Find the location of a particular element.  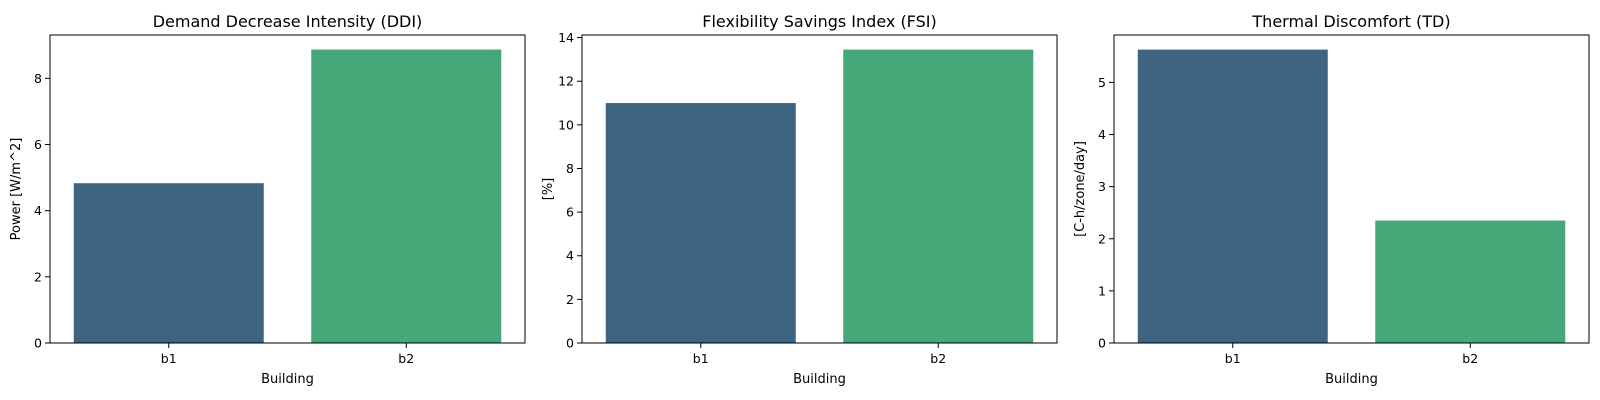

y-tick-label: 10 is located at coordinates (566, 124).